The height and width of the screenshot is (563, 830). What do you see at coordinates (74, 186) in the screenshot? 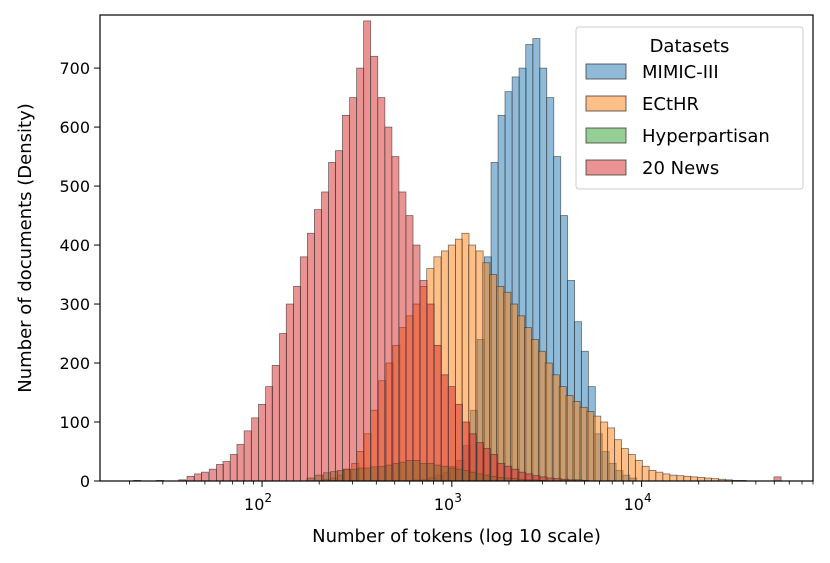
I see `y-tick-label: 500` at bounding box center [74, 186].